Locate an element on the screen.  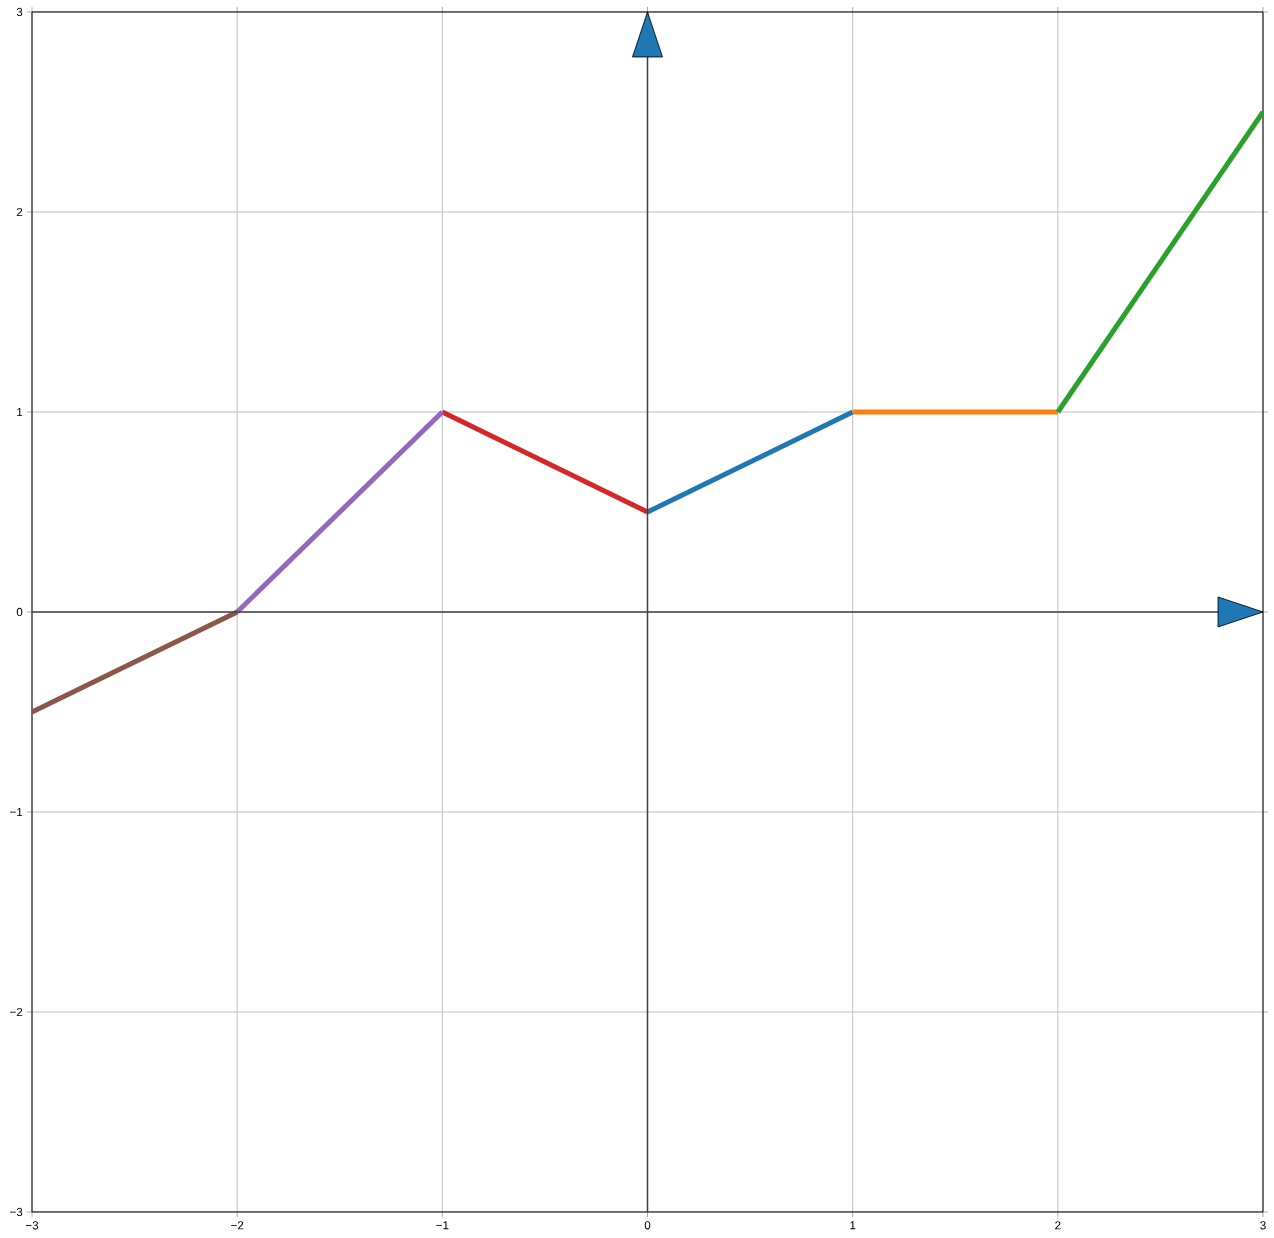
x-tick-label: 0 is located at coordinates (647, 1225).